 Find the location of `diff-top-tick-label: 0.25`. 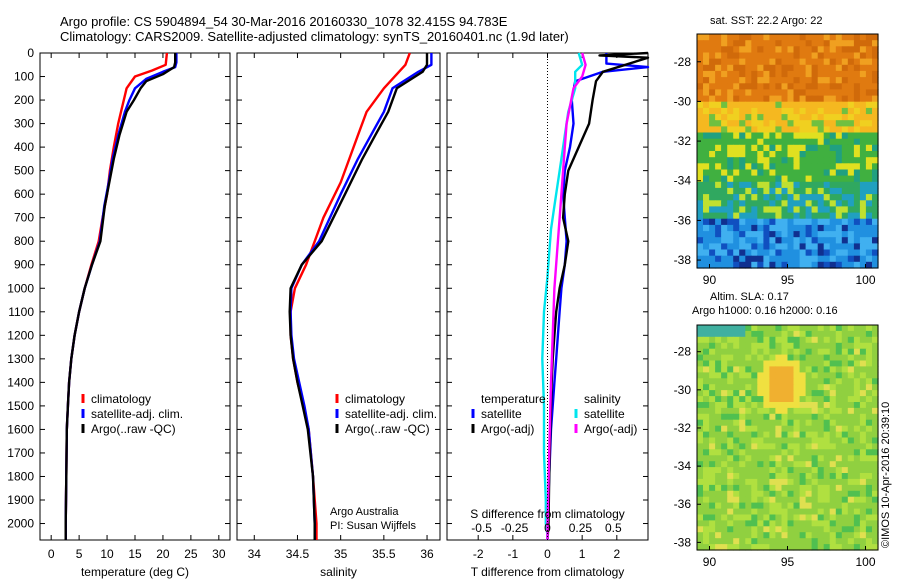

diff-top-tick-label: 0.25 is located at coordinates (581, 528).